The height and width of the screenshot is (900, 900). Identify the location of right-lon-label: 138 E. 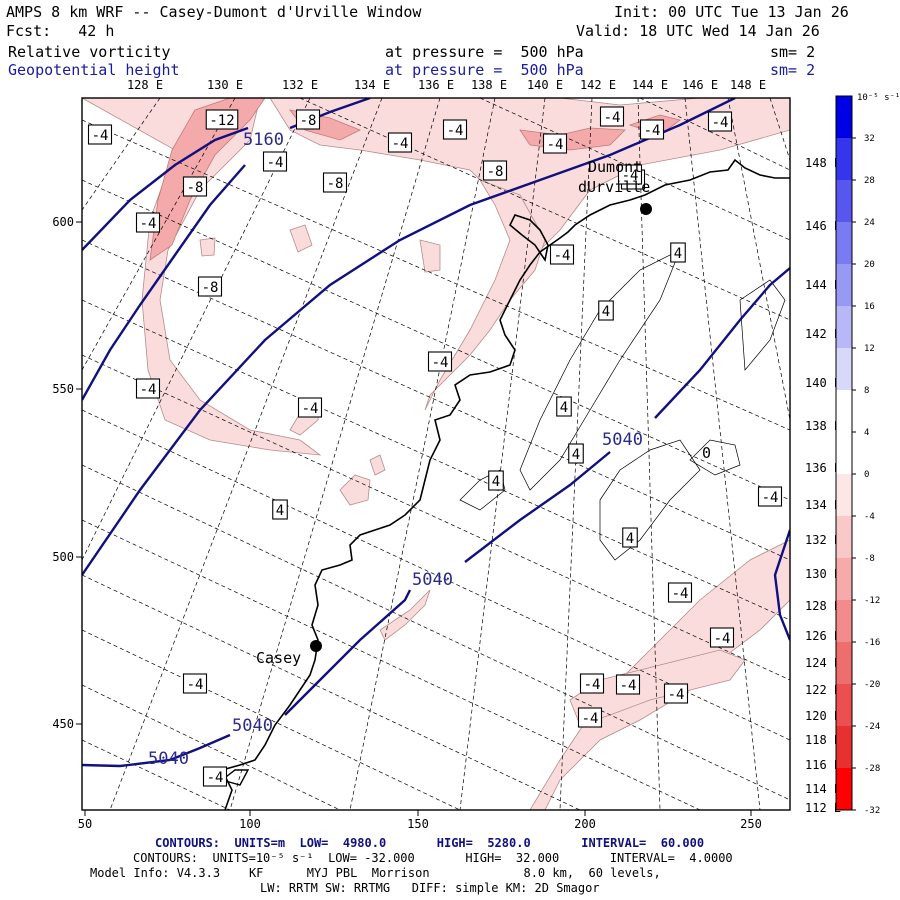
(823, 426).